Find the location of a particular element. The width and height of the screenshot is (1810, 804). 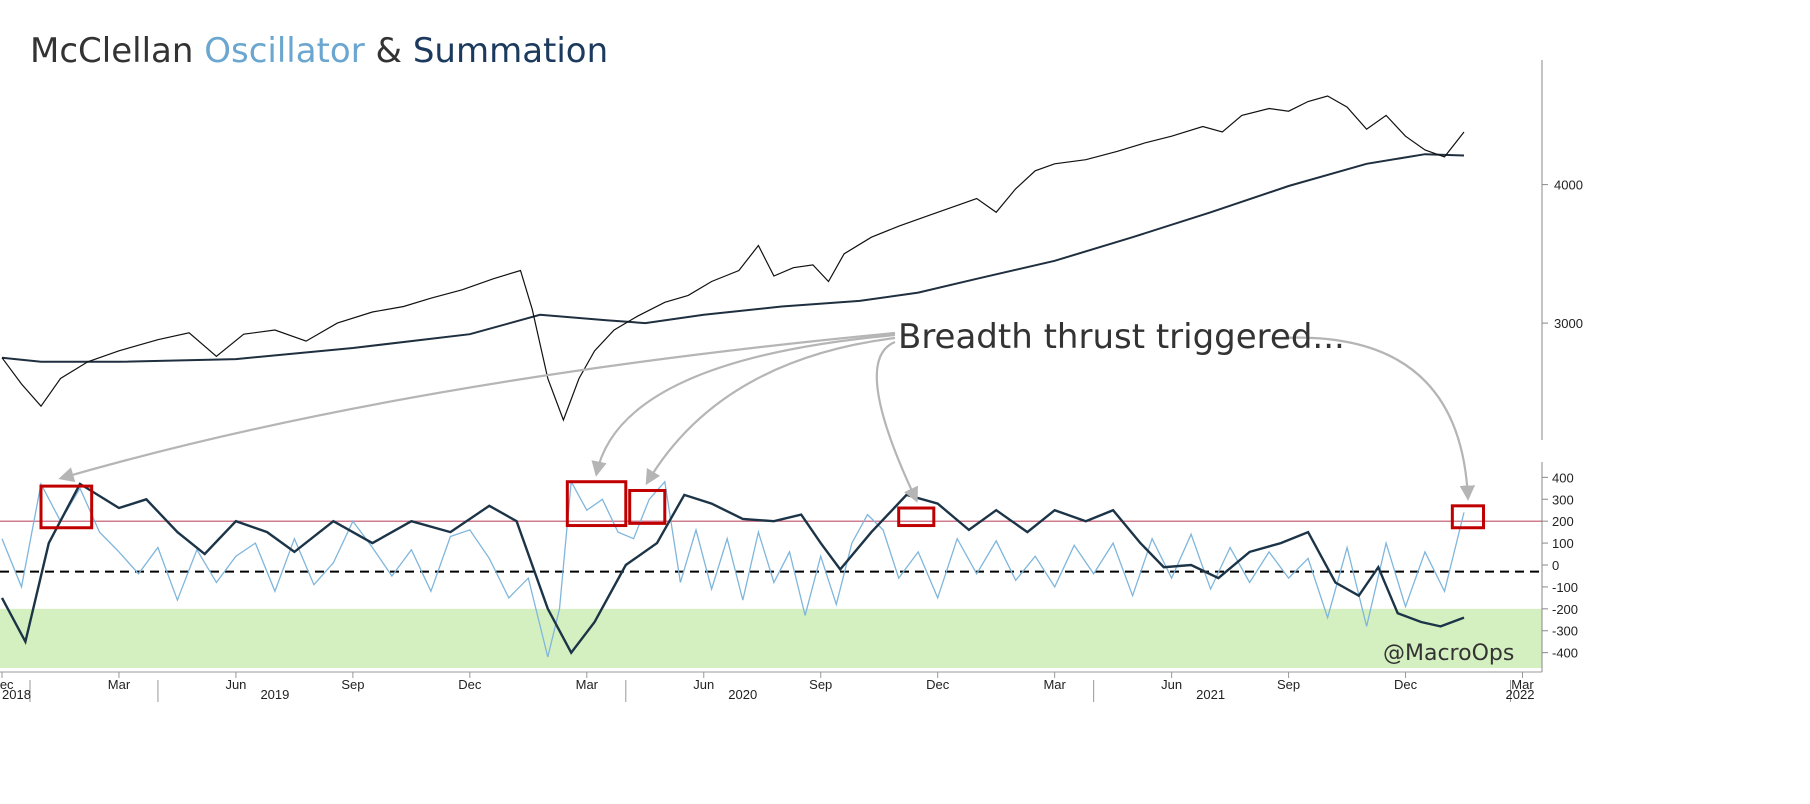

oscillator-tick-label: 0 is located at coordinates (1555, 565).